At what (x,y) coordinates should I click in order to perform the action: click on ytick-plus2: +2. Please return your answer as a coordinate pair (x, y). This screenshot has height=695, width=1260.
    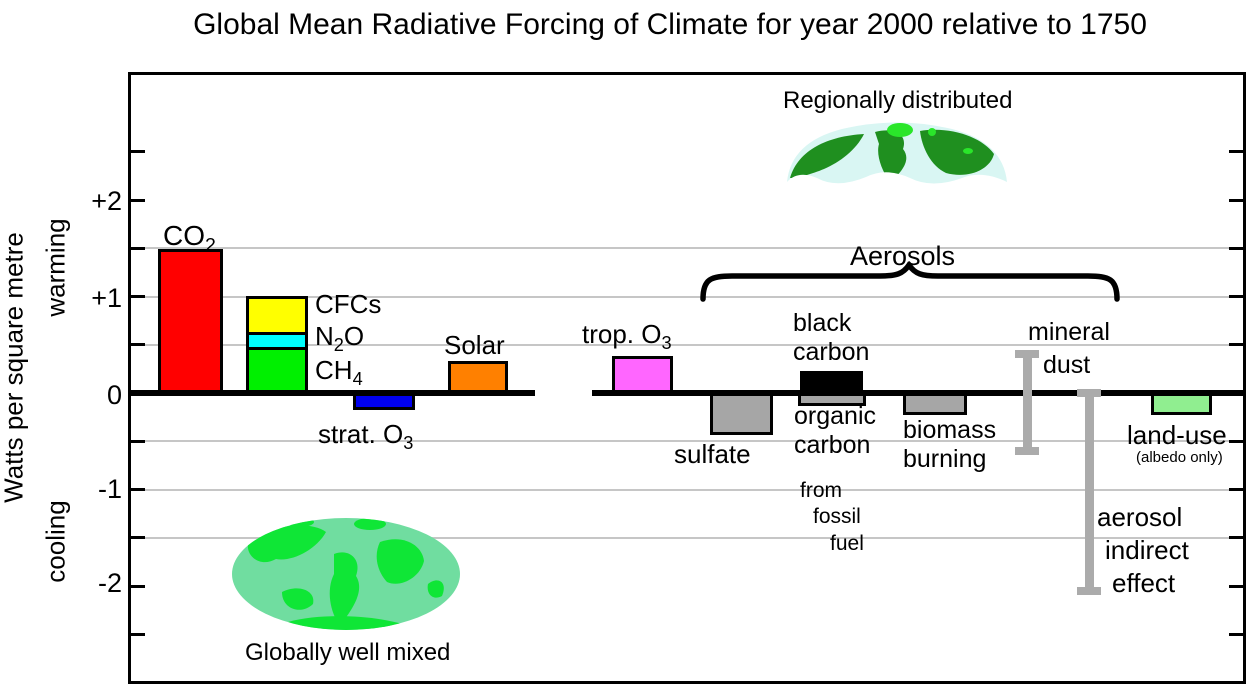
    Looking at the image, I should click on (106, 201).